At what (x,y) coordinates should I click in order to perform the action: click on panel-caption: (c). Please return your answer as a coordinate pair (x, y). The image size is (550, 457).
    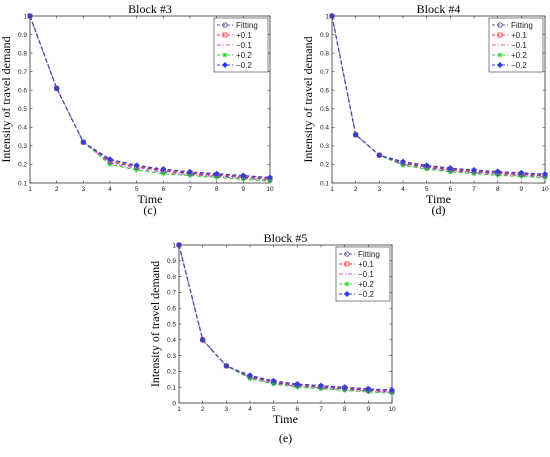
    Looking at the image, I should click on (149, 210).